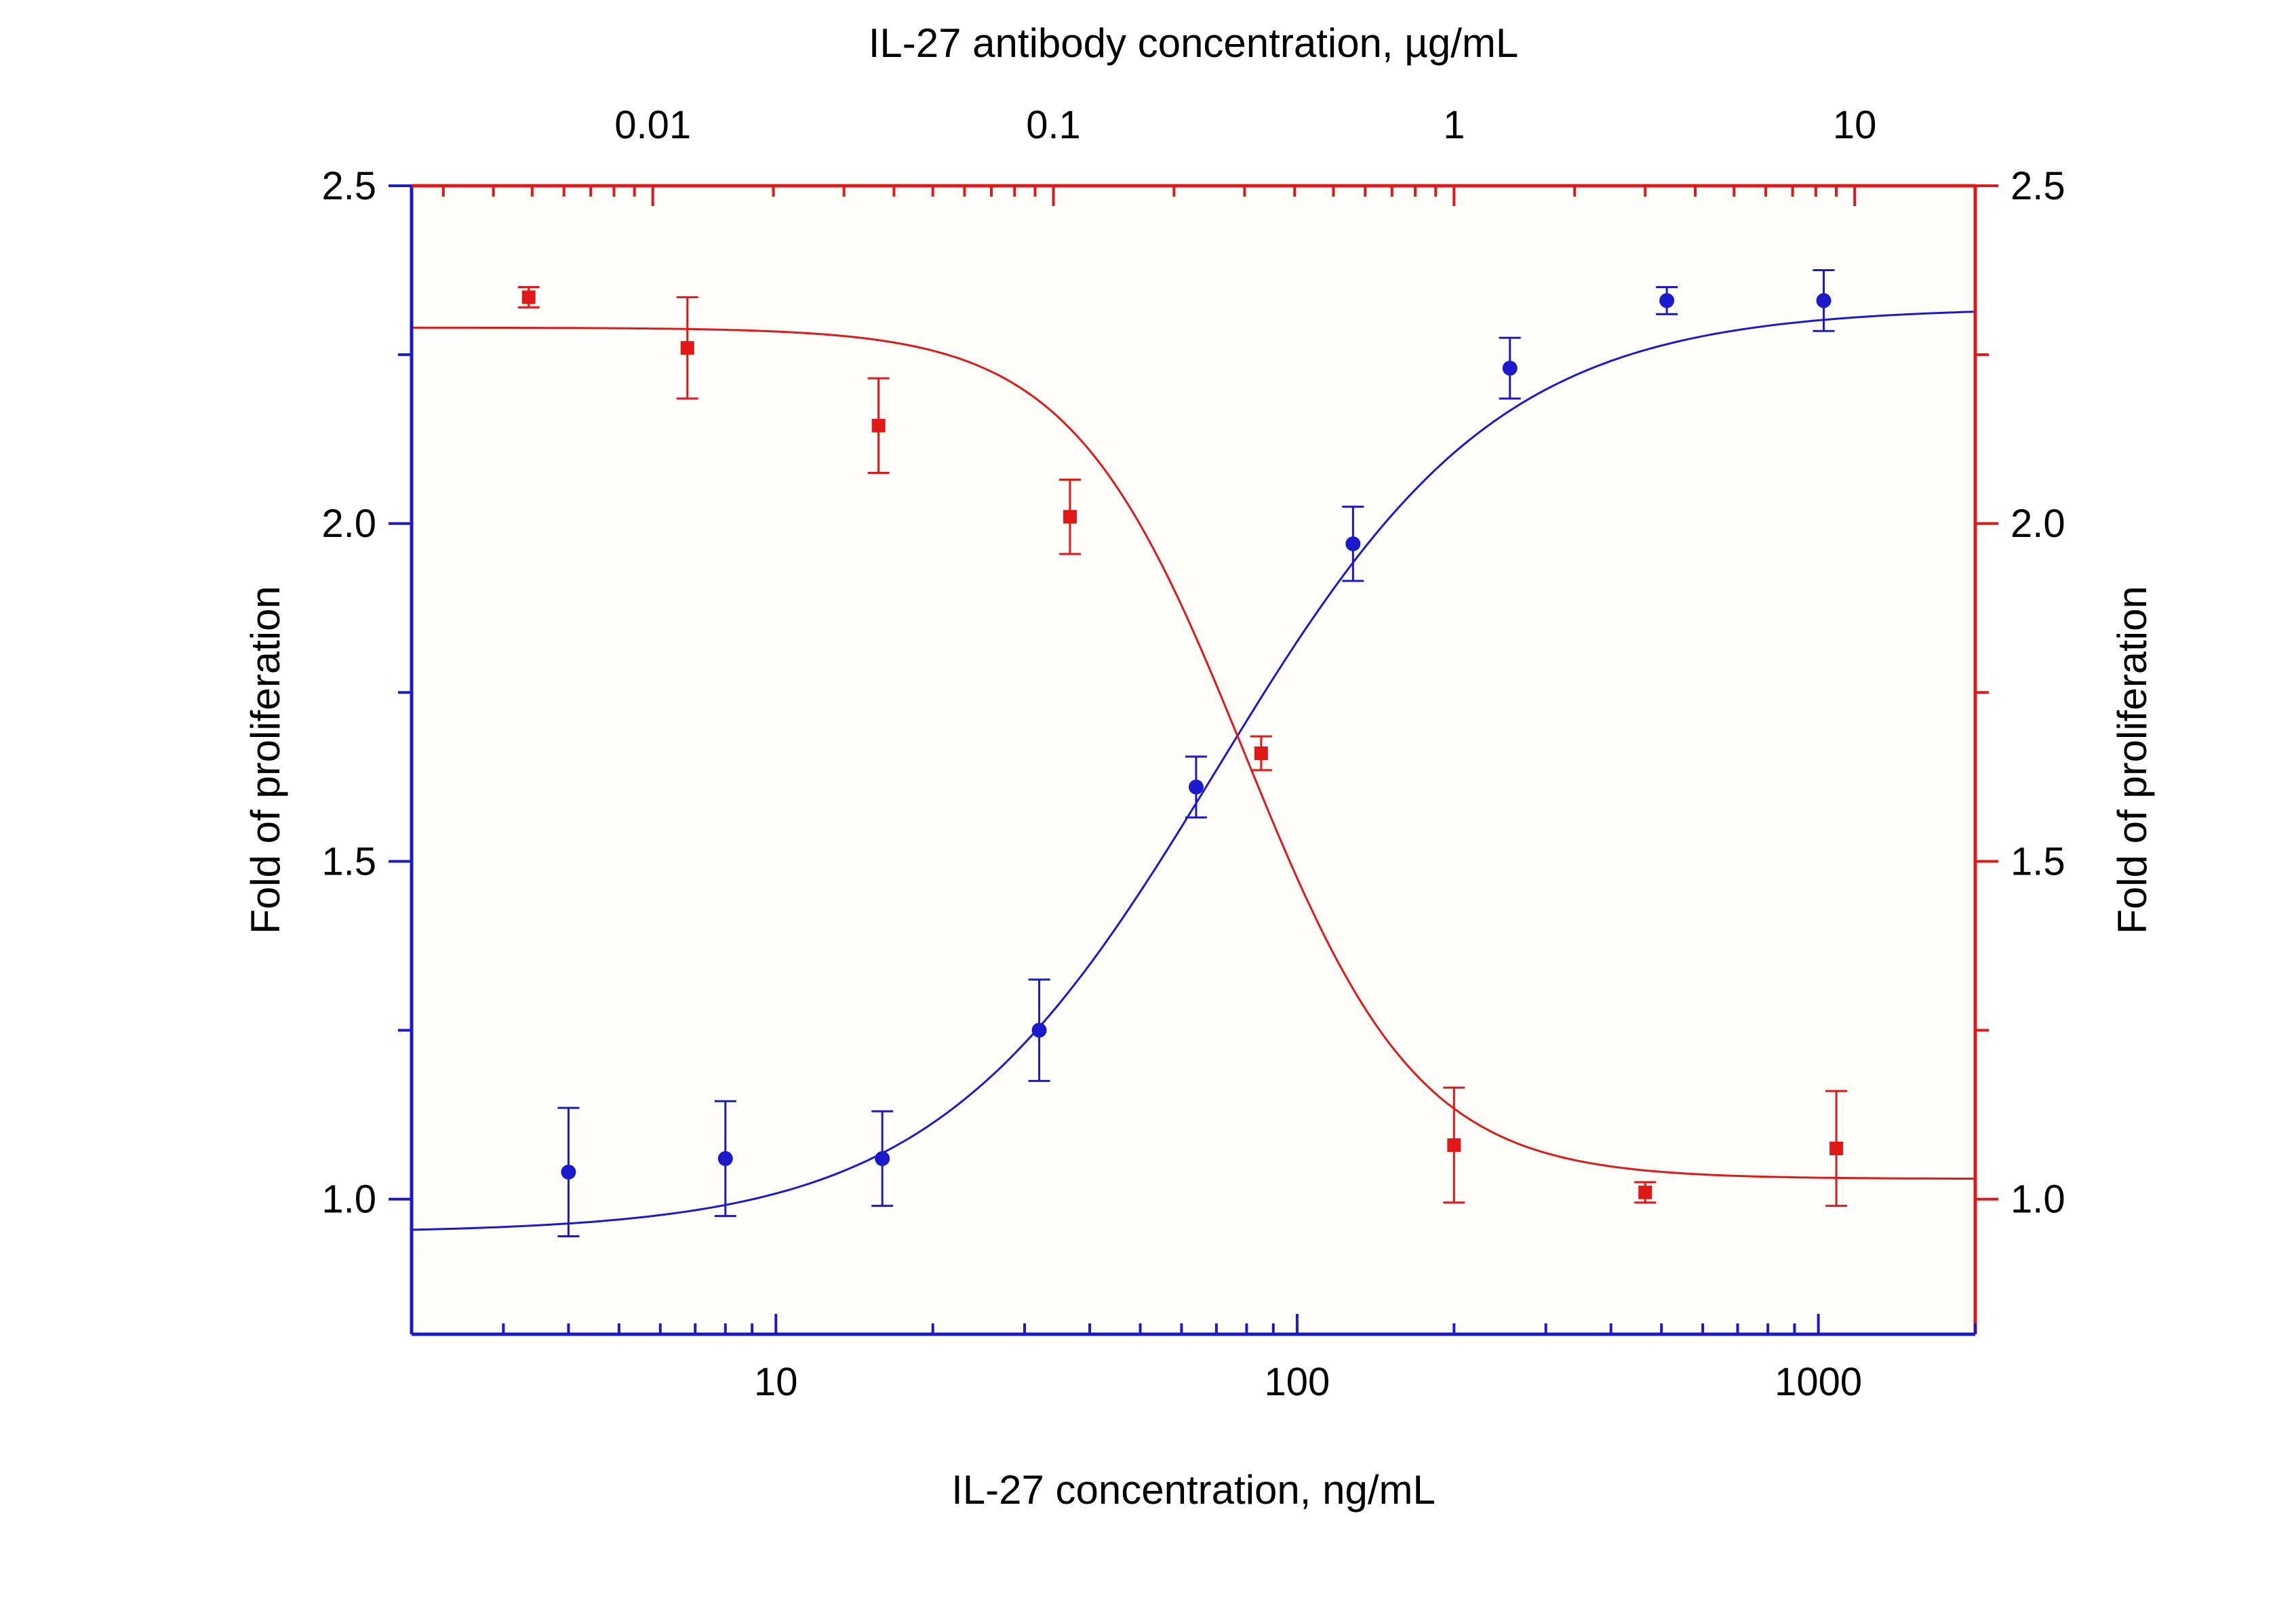 The image size is (2296, 1600). I want to click on y-left-axis-title: Fold of proliferation, so click(266, 760).